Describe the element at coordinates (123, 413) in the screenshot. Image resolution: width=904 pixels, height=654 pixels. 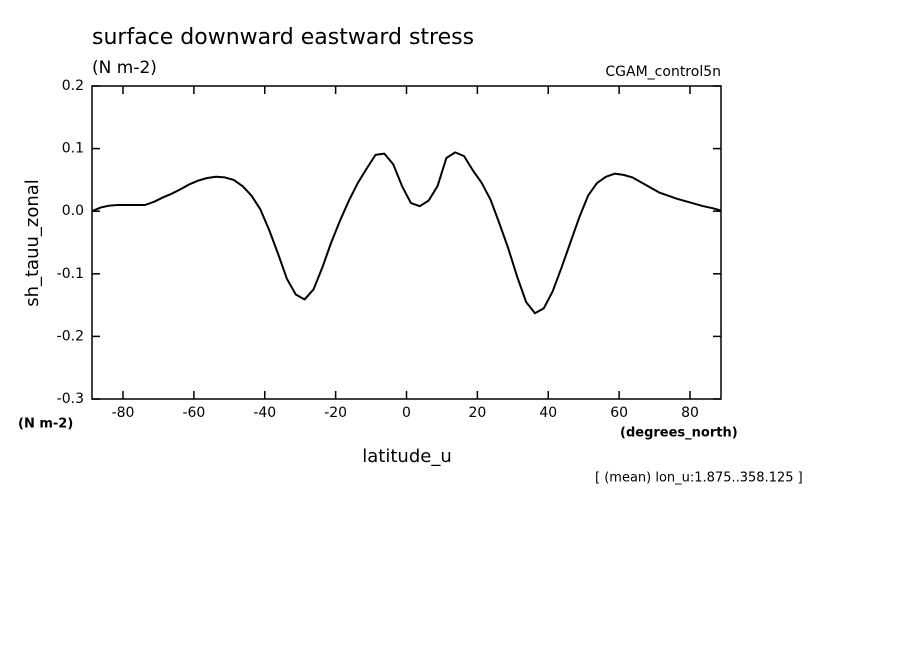
I see `x-tick-label: -80` at that location.